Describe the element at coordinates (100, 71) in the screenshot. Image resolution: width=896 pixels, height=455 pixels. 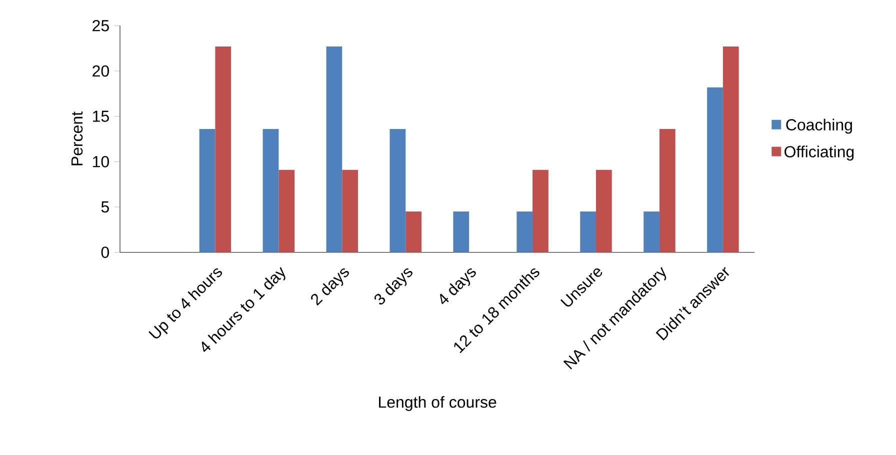
I see `y-tick-label: 20` at that location.